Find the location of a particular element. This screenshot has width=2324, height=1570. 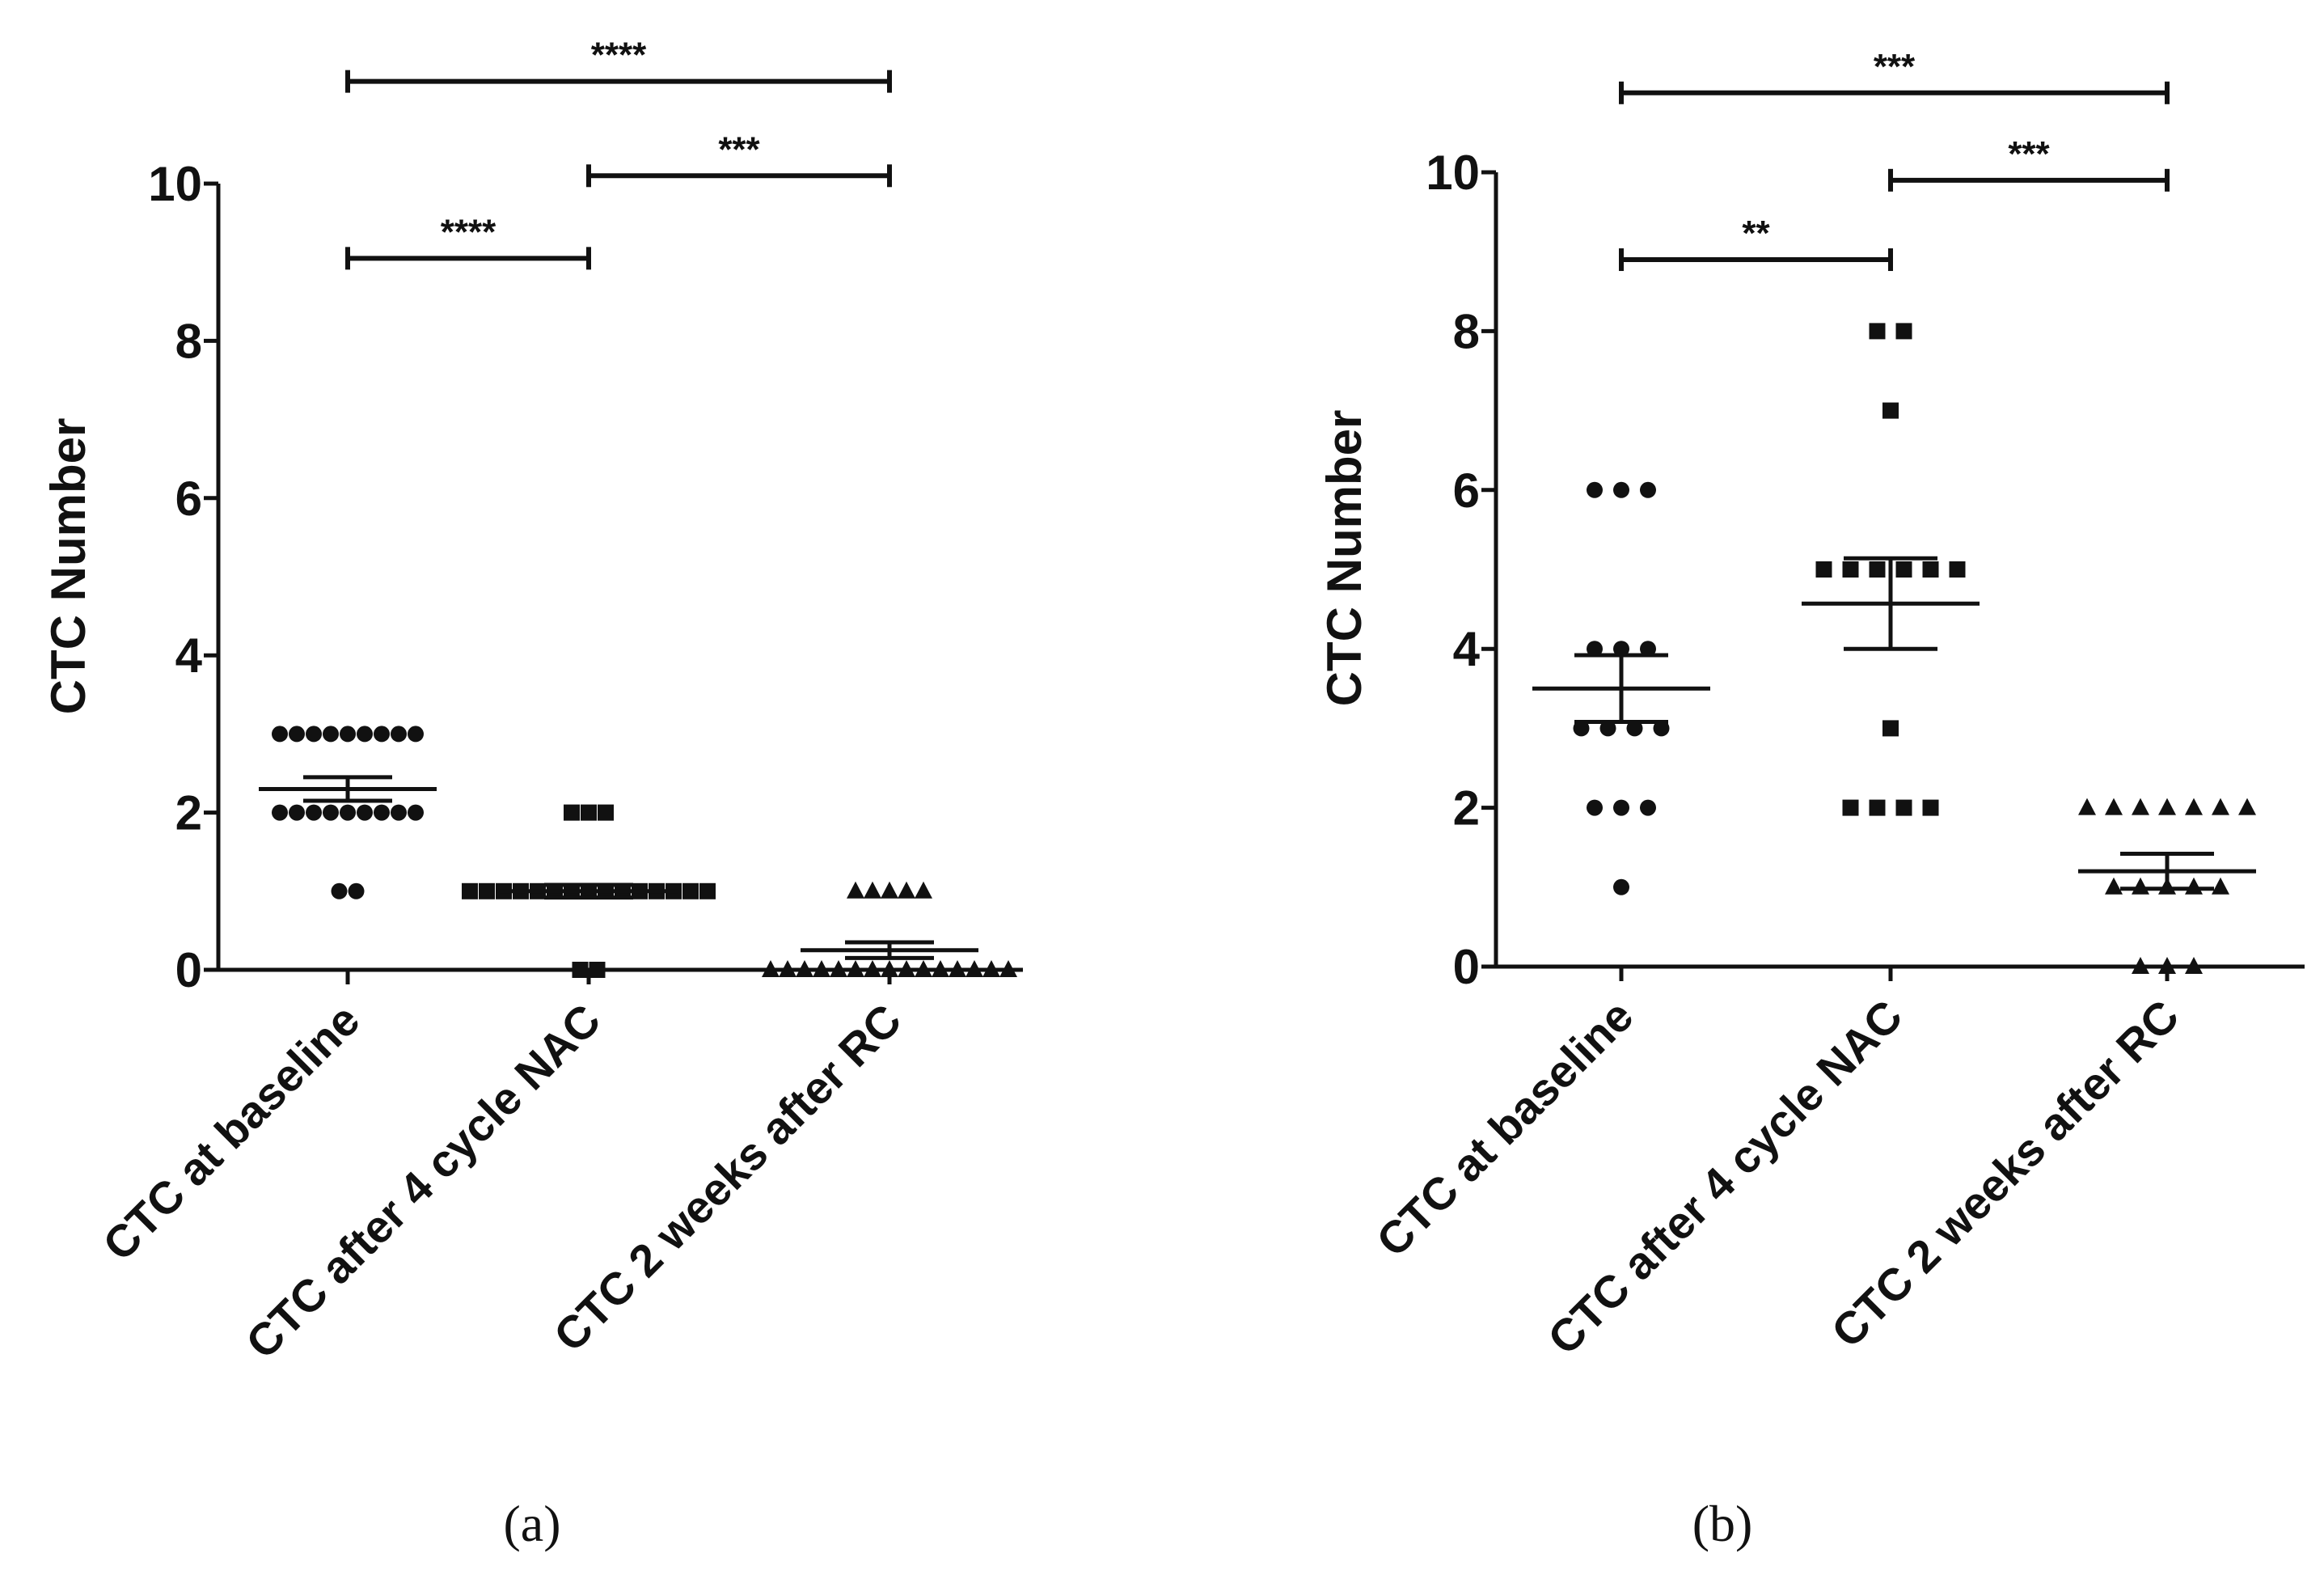

significance-label: **** is located at coordinates (619, 55).